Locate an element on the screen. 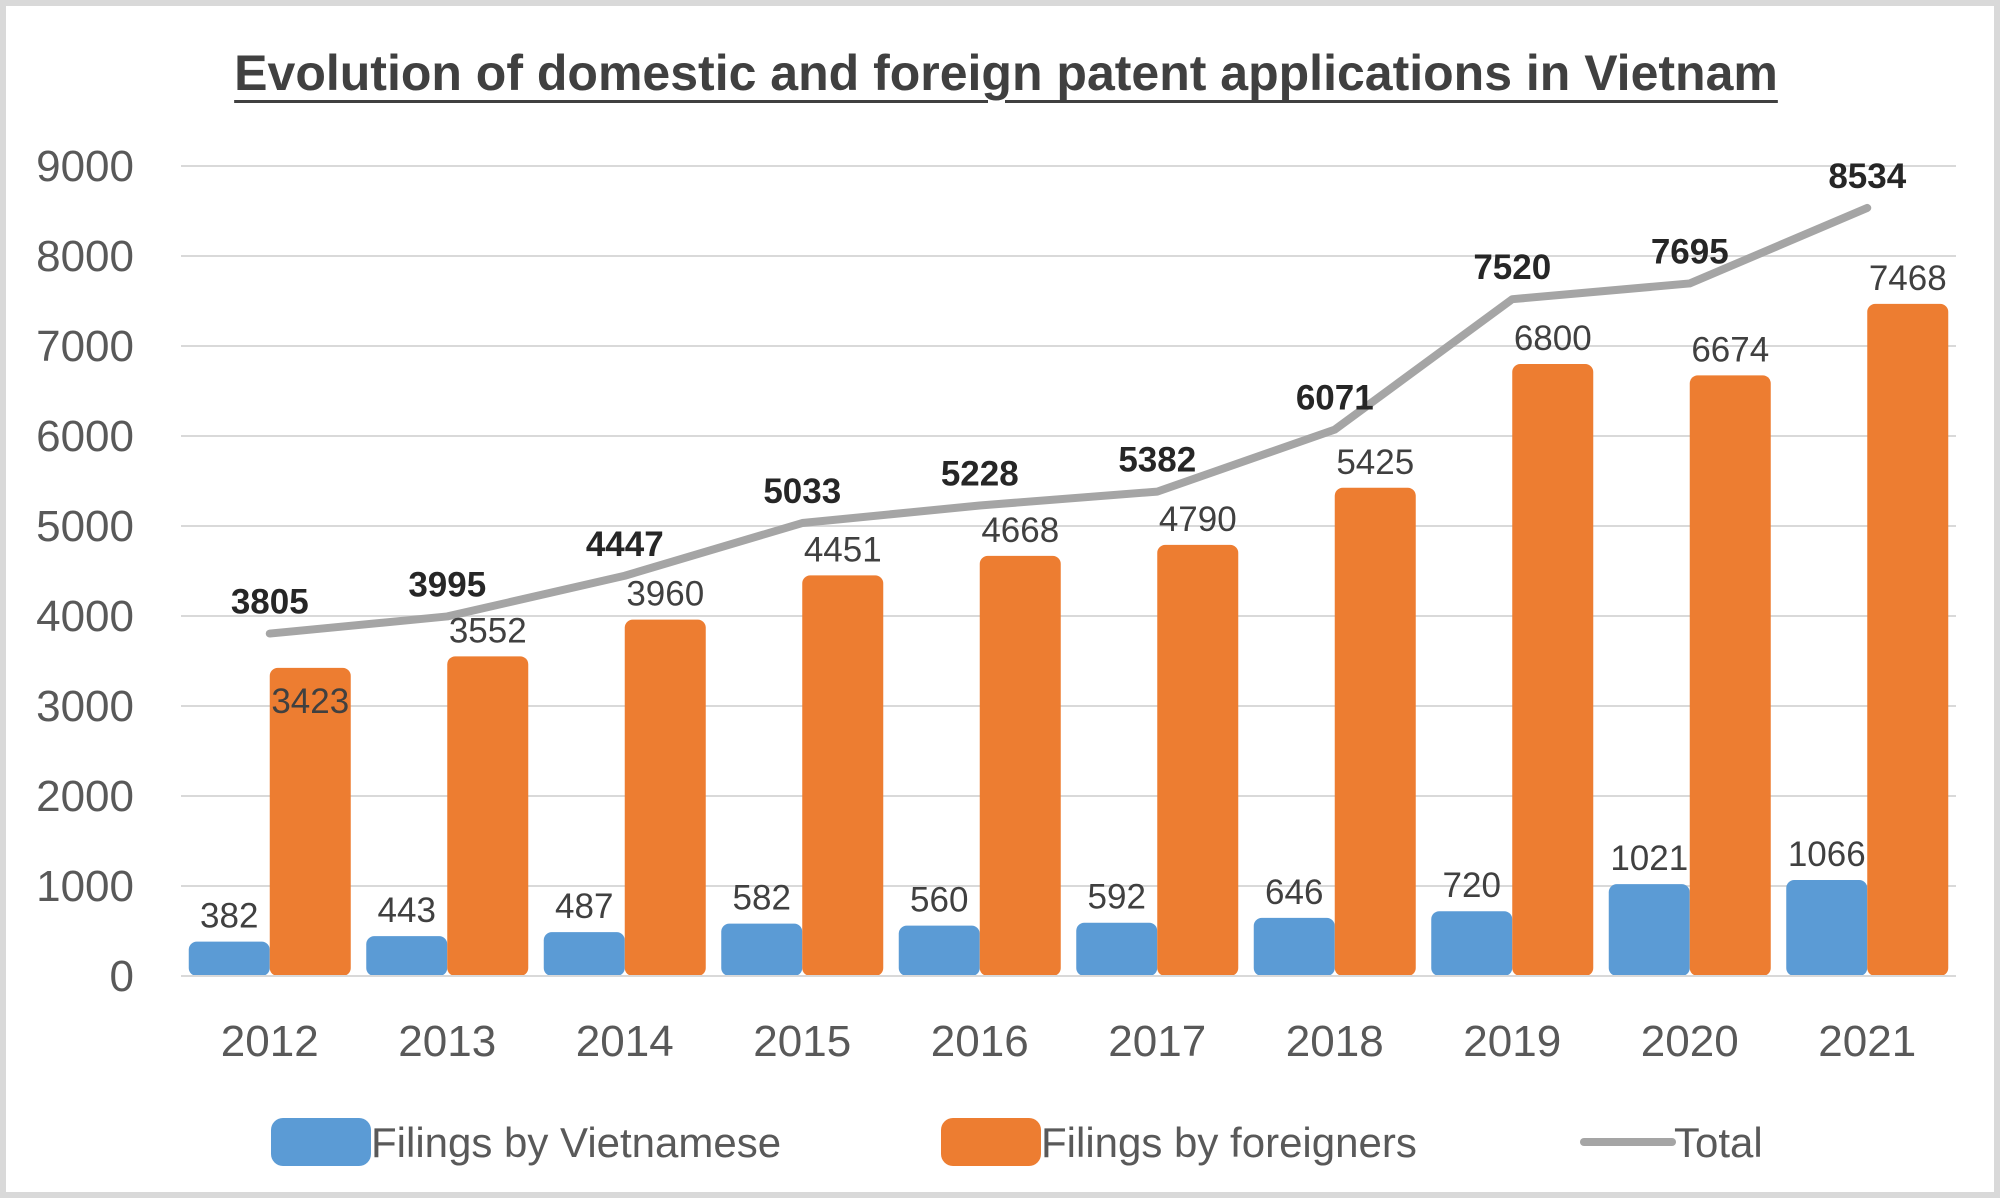  data-label-foreigners: 6800 is located at coordinates (1553, 338).